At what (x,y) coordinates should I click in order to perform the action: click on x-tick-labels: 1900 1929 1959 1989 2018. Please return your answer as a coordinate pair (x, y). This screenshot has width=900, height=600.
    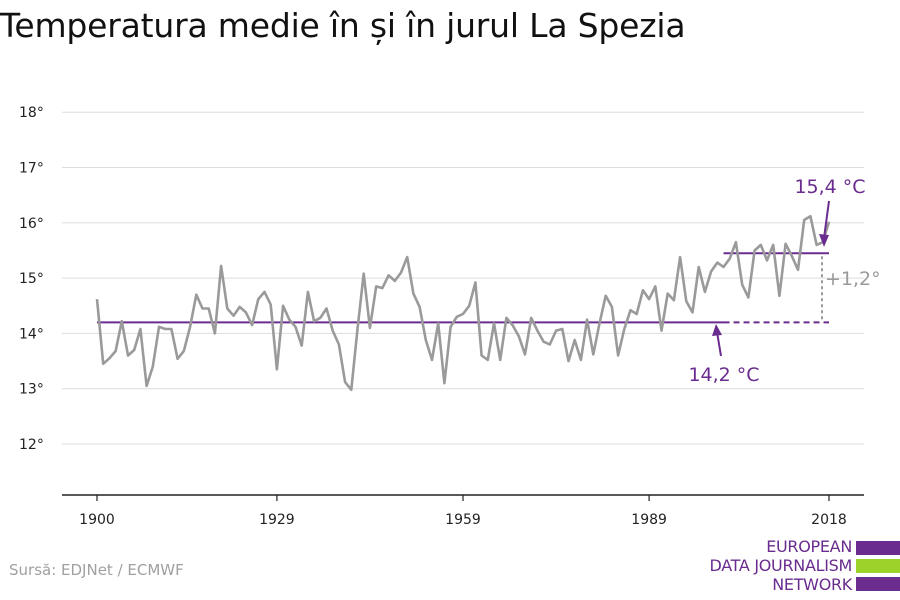
    Looking at the image, I should click on (463, 520).